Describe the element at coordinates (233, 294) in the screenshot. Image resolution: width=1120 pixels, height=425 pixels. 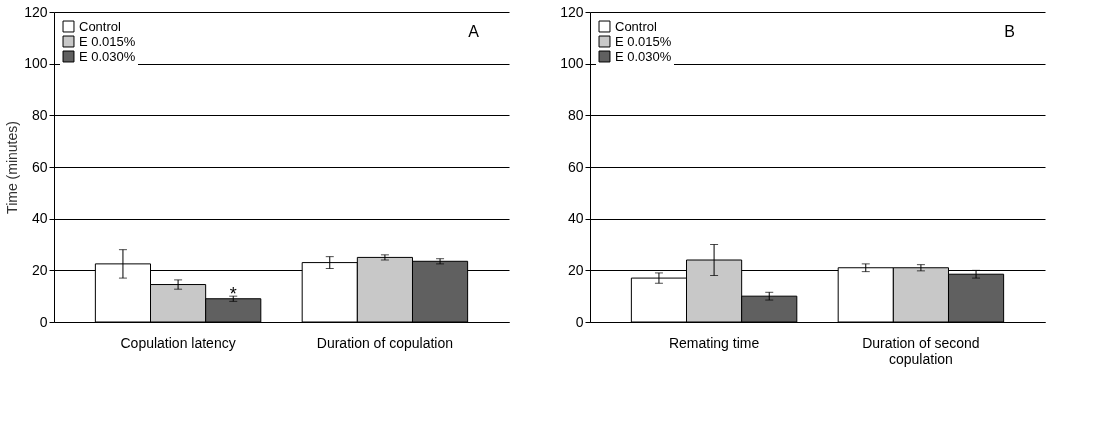
I see `annotation: *` at that location.